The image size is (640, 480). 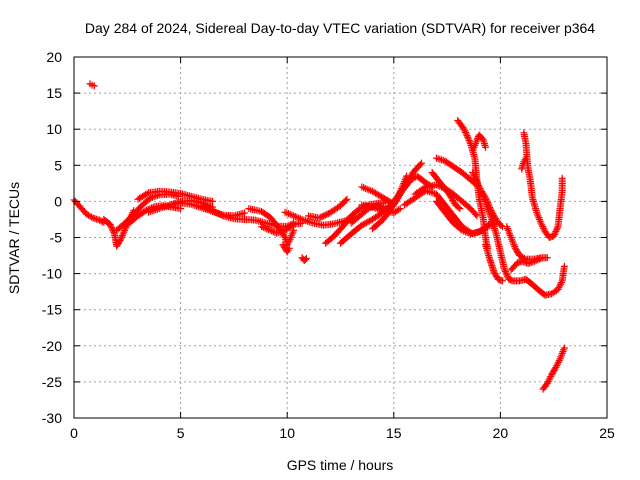 I want to click on y-tick-label: -25, so click(x=52, y=382).